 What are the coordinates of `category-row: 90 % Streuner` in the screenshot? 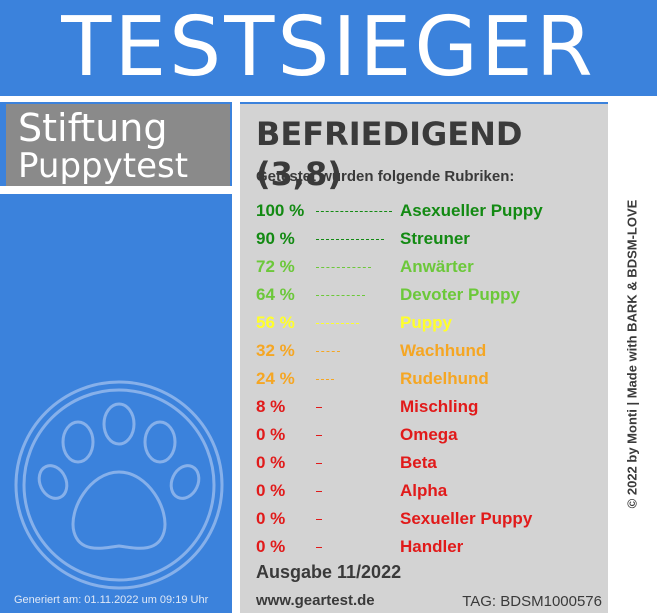 It's located at (431, 242).